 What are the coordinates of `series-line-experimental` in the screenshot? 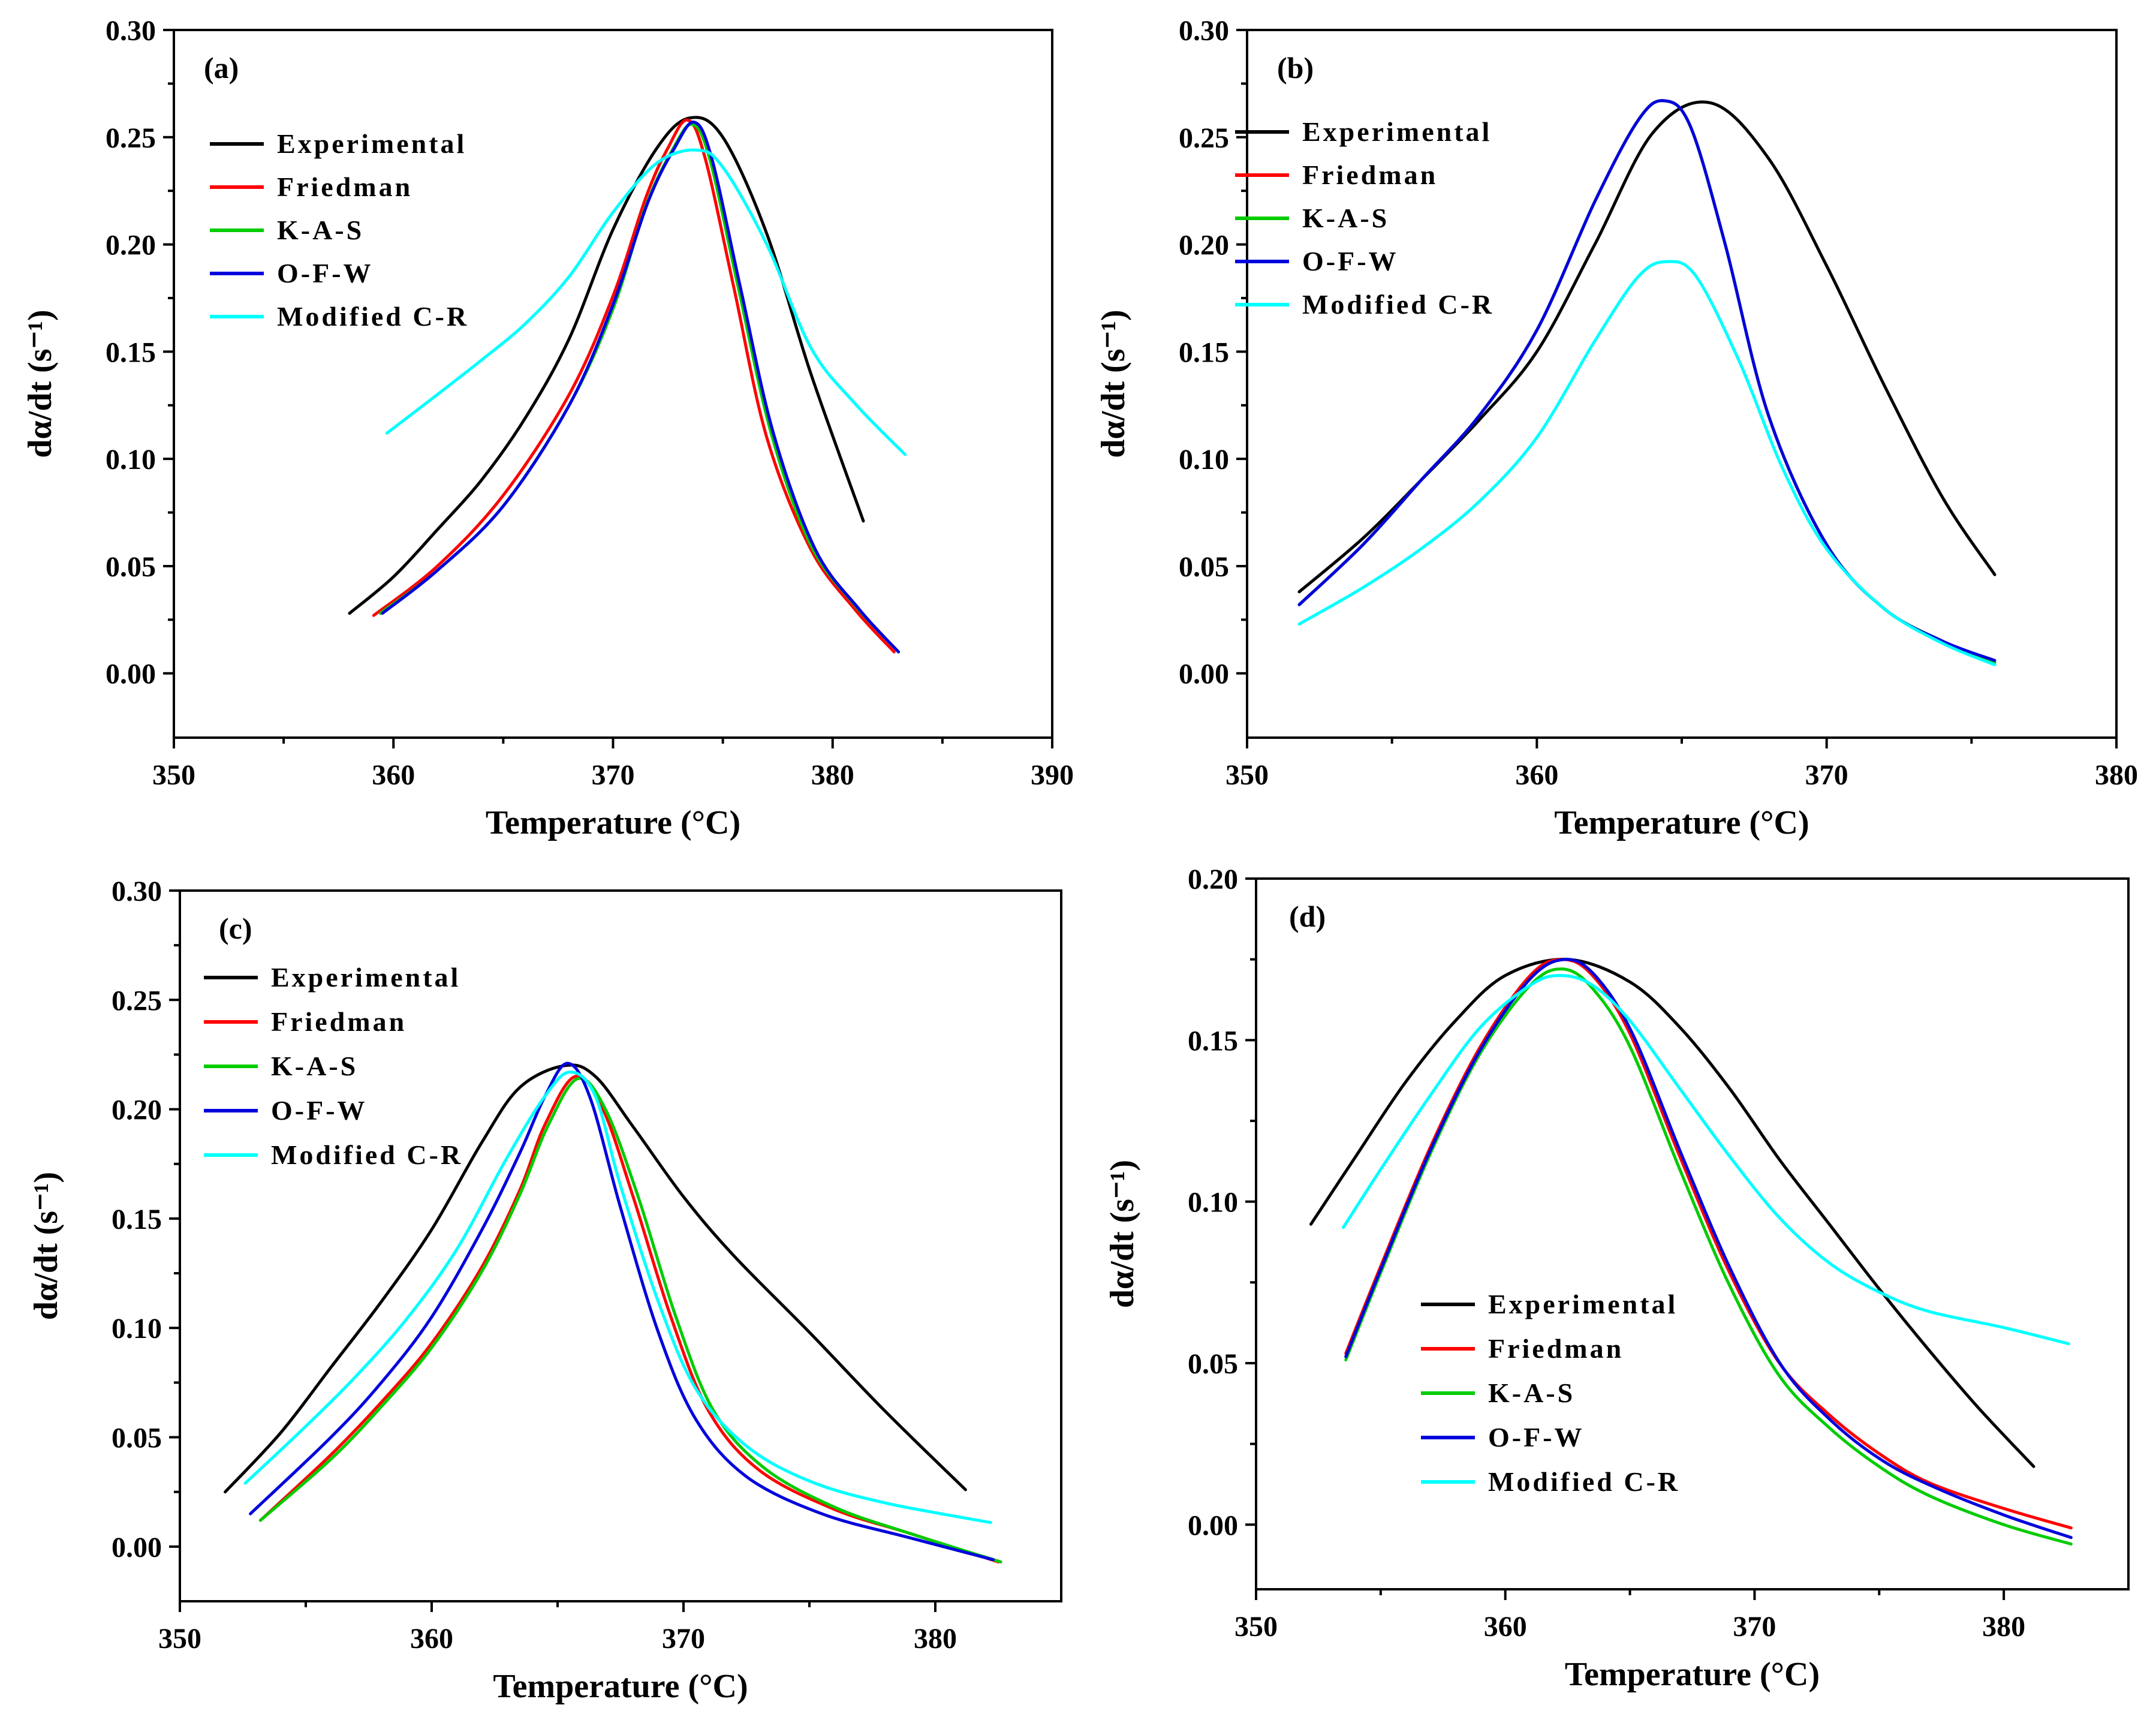 It's located at (1672, 1213).